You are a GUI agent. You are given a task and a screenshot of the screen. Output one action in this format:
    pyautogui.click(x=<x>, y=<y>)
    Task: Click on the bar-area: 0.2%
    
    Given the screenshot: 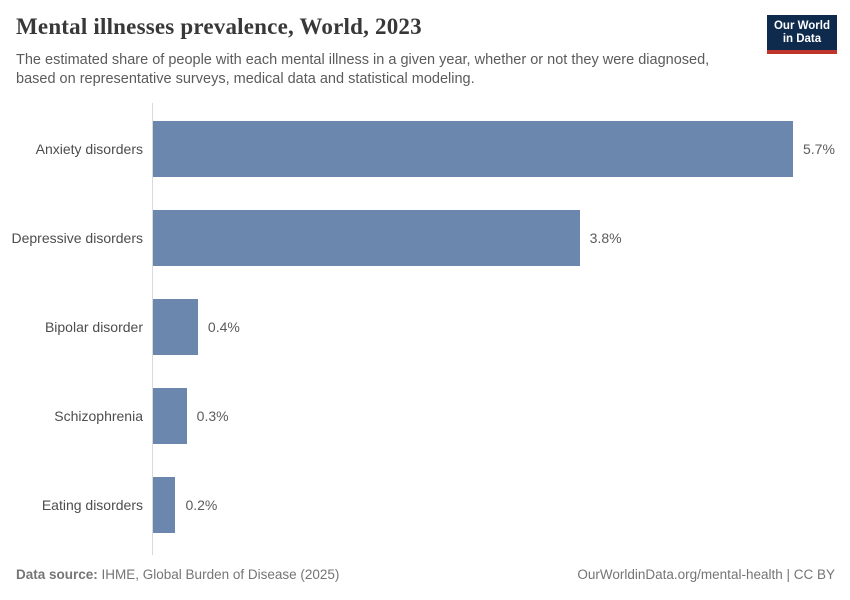 What is the action you would take?
    pyautogui.click(x=501, y=504)
    